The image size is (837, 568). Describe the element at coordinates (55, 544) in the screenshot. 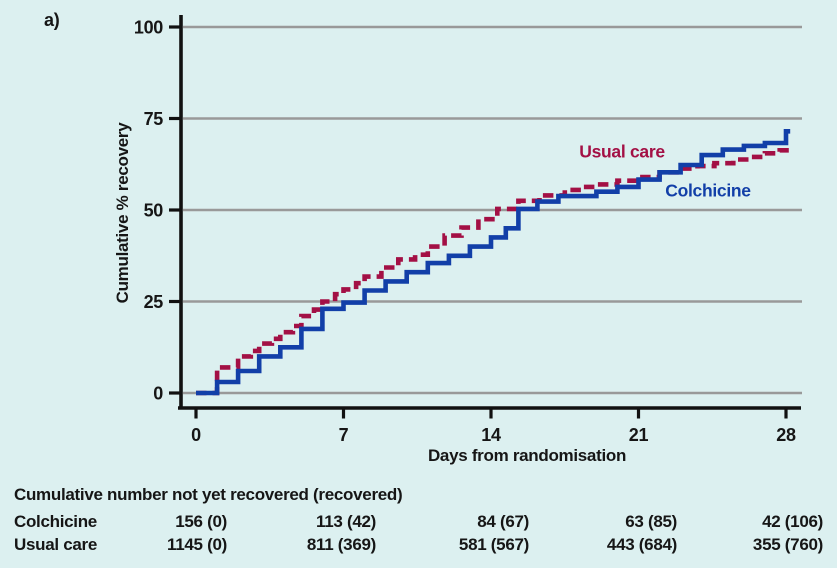

I see `risk-table-row-label-usual-care: Usual care` at that location.